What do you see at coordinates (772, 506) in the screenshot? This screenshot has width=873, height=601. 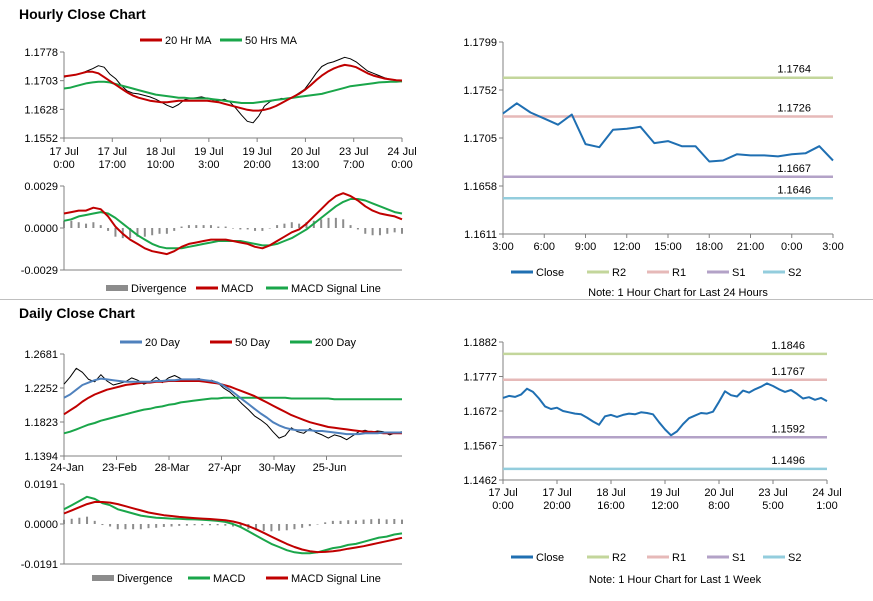 I see `wc-x-tick-label: 5:00` at bounding box center [772, 506].